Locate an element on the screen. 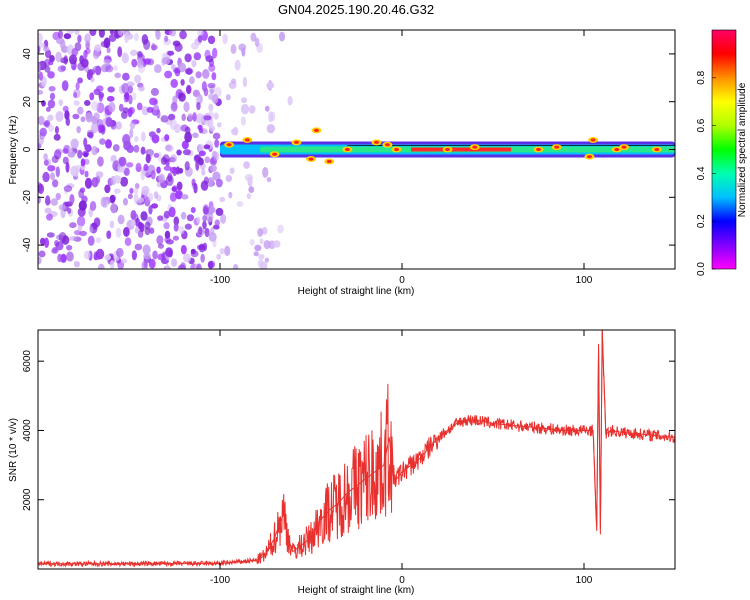  signal-band-peak is located at coordinates (461, 149).